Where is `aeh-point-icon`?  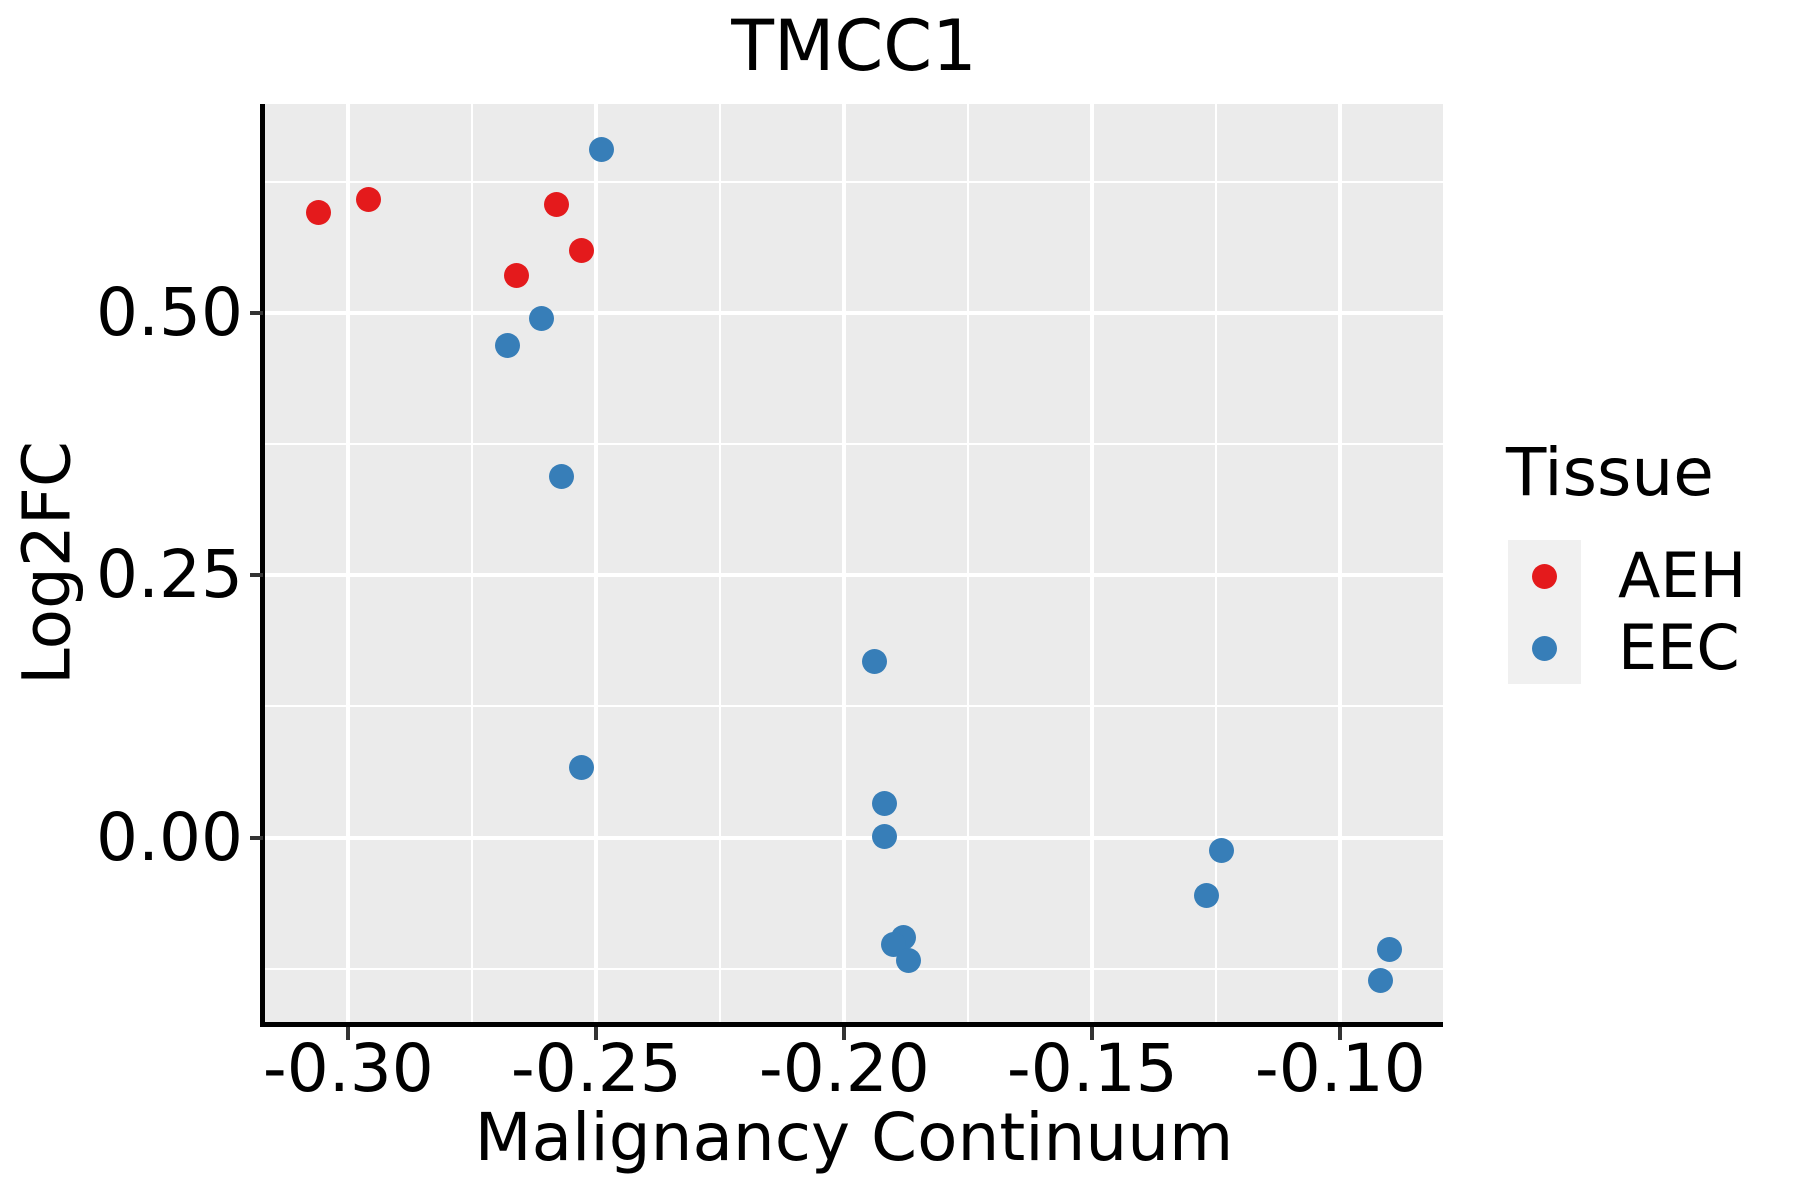 aeh-point-icon is located at coordinates (1544, 576).